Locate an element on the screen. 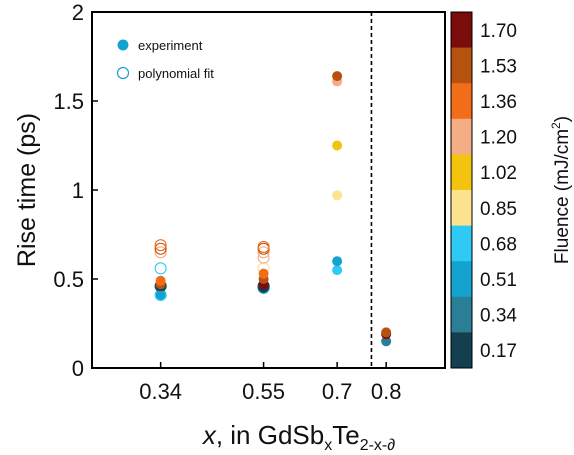 This screenshot has width=574, height=455. colorbar-tick-label: 0.17 is located at coordinates (498, 351).